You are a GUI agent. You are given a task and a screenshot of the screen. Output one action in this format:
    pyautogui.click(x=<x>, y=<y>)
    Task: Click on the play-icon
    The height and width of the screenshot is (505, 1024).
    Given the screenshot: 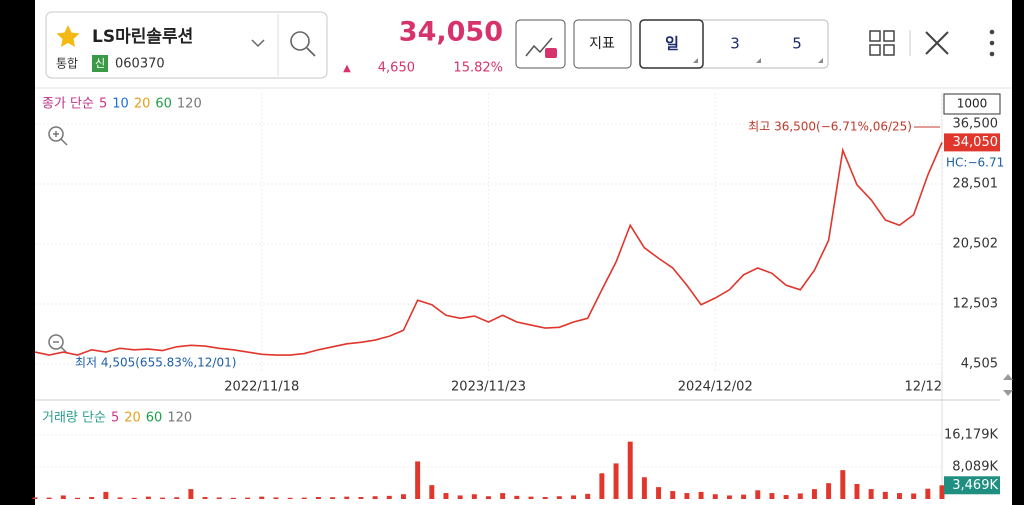 What is the action you would take?
    pyautogui.click(x=551, y=53)
    